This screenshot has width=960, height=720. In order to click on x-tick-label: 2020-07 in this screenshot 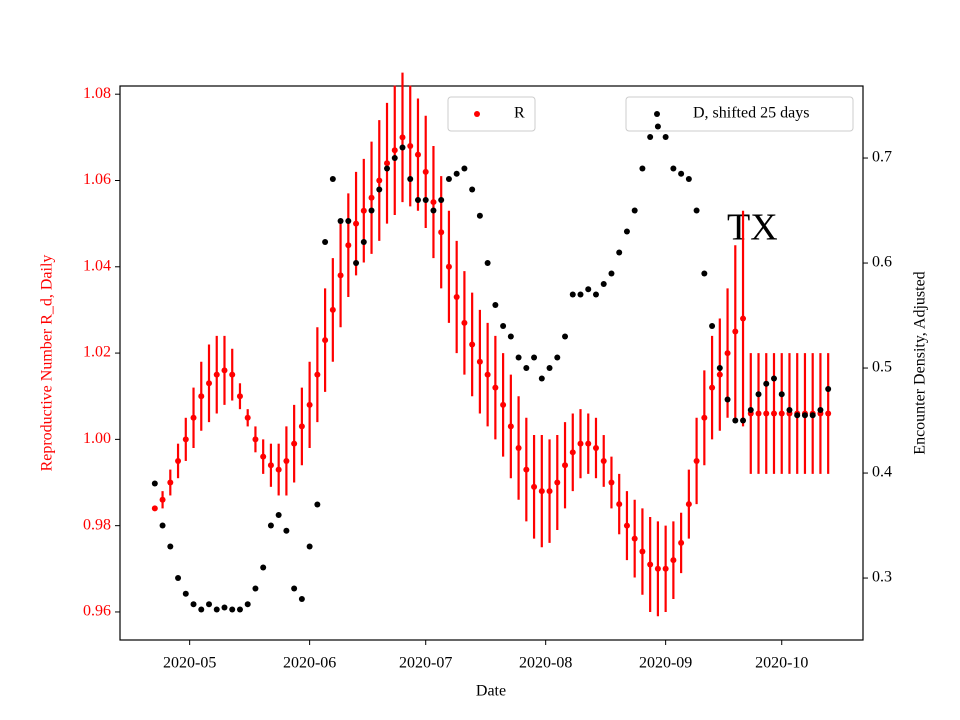, I will do `click(425, 663)`.